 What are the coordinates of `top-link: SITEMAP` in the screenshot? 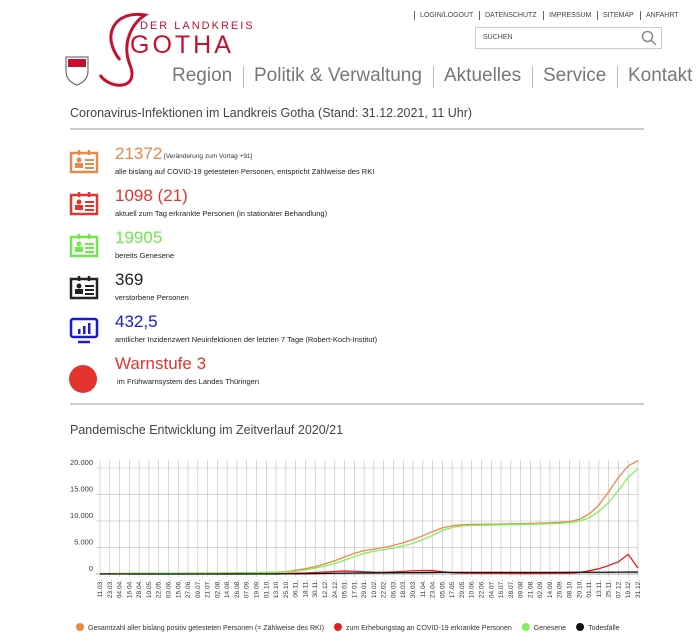 It's located at (618, 15).